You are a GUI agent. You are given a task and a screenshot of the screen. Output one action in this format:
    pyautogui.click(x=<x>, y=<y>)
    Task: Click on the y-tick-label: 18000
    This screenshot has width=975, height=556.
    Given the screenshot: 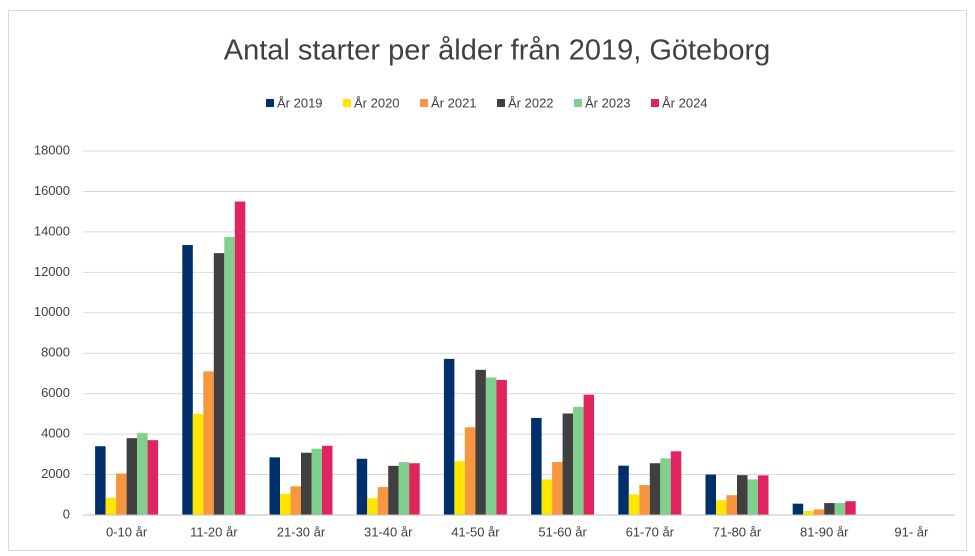 What is the action you would take?
    pyautogui.click(x=52, y=149)
    